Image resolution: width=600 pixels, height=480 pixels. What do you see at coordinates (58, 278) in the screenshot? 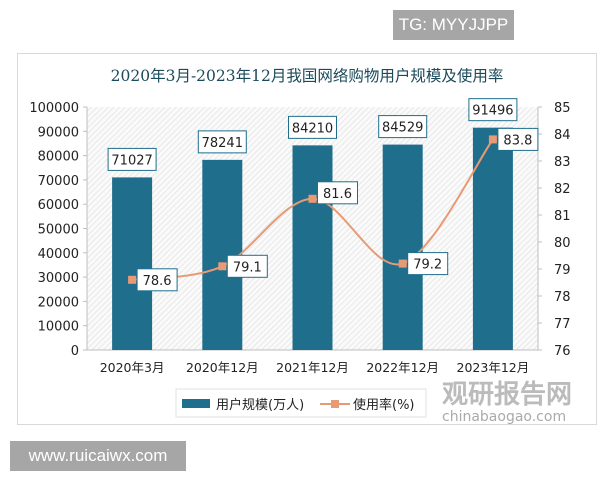
I see `y-left-tick-label: 30000` at bounding box center [58, 278].